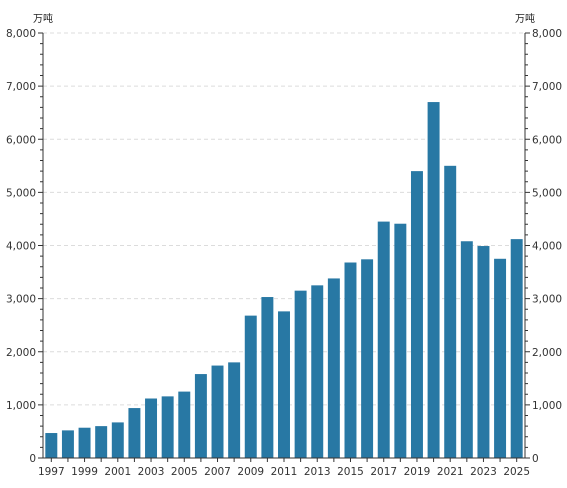 This screenshot has height=488, width=567. Describe the element at coordinates (217, 411) in the screenshot. I see `bar-2007` at that location.